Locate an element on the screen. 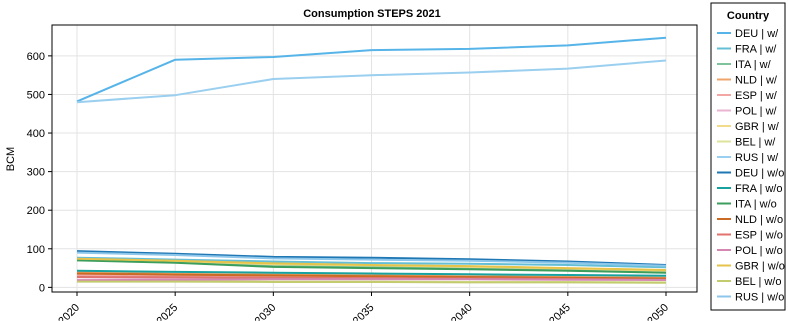 The image size is (788, 321). legend-label: BEL | w/o is located at coordinates (758, 282).